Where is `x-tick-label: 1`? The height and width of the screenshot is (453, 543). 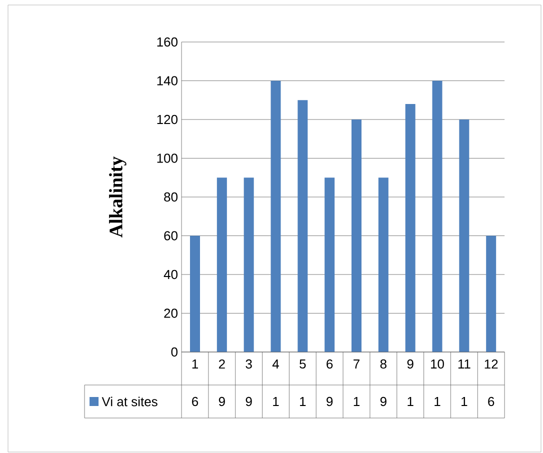
x-tick-label: 1 is located at coordinates (195, 364).